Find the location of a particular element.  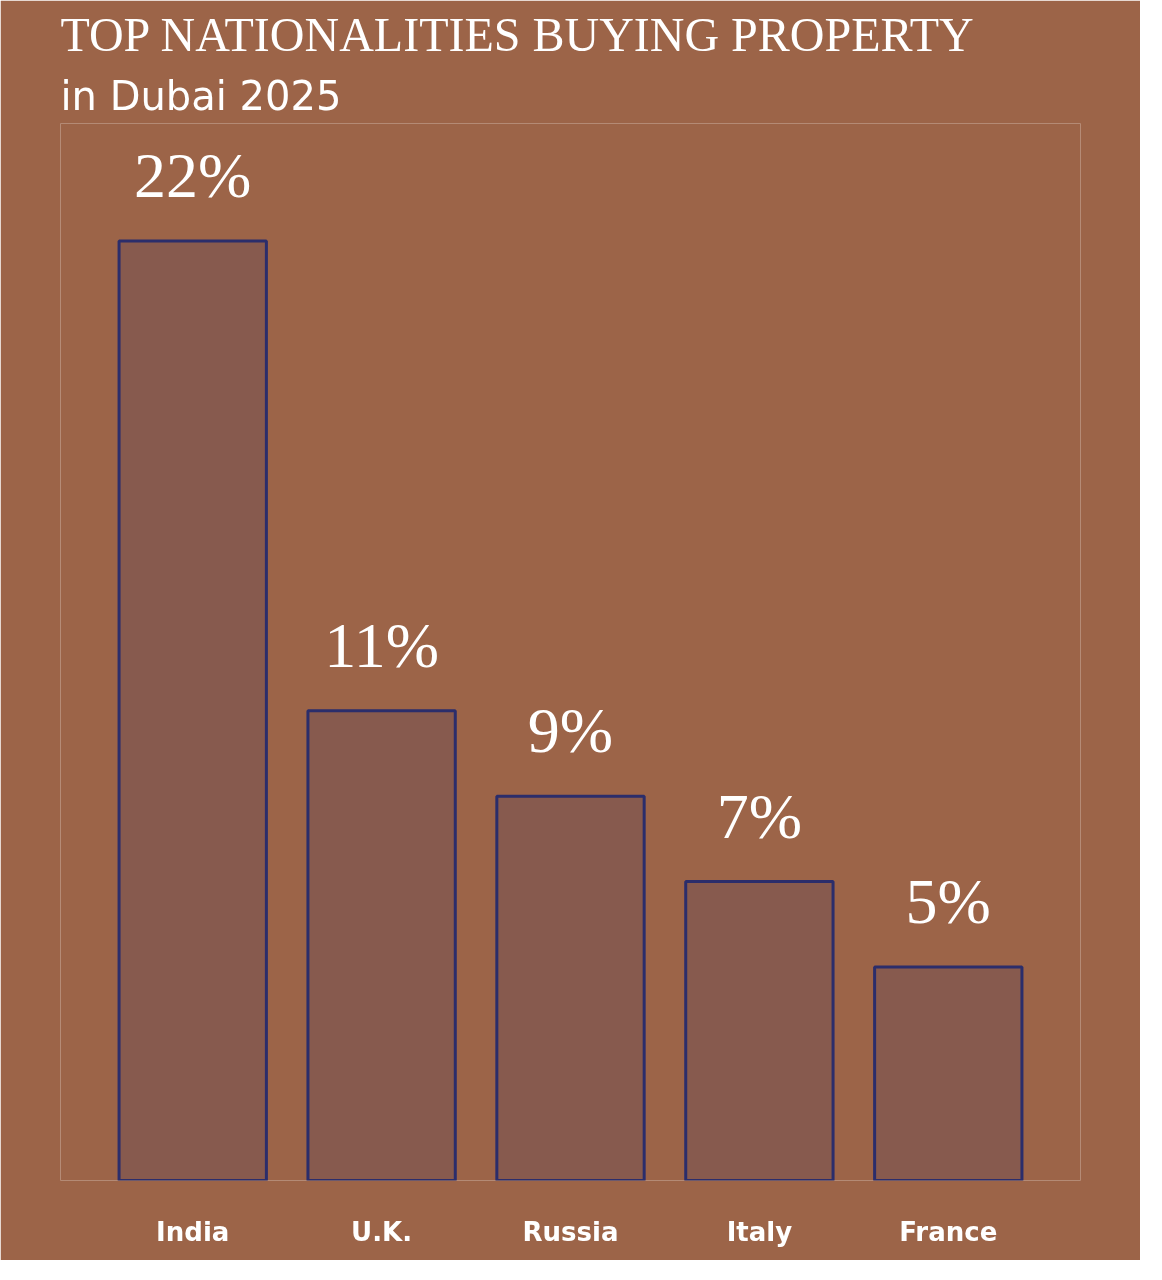

x-tick-label: France is located at coordinates (948, 1231).